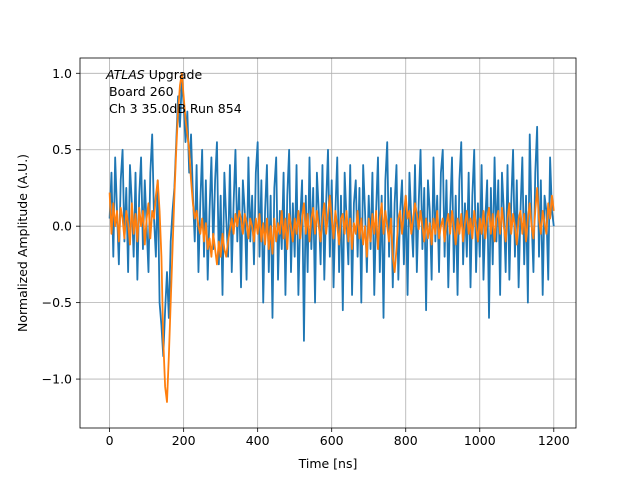 The width and height of the screenshot is (640, 480). Describe the element at coordinates (554, 440) in the screenshot. I see `x-tick-label: 1200` at that location.